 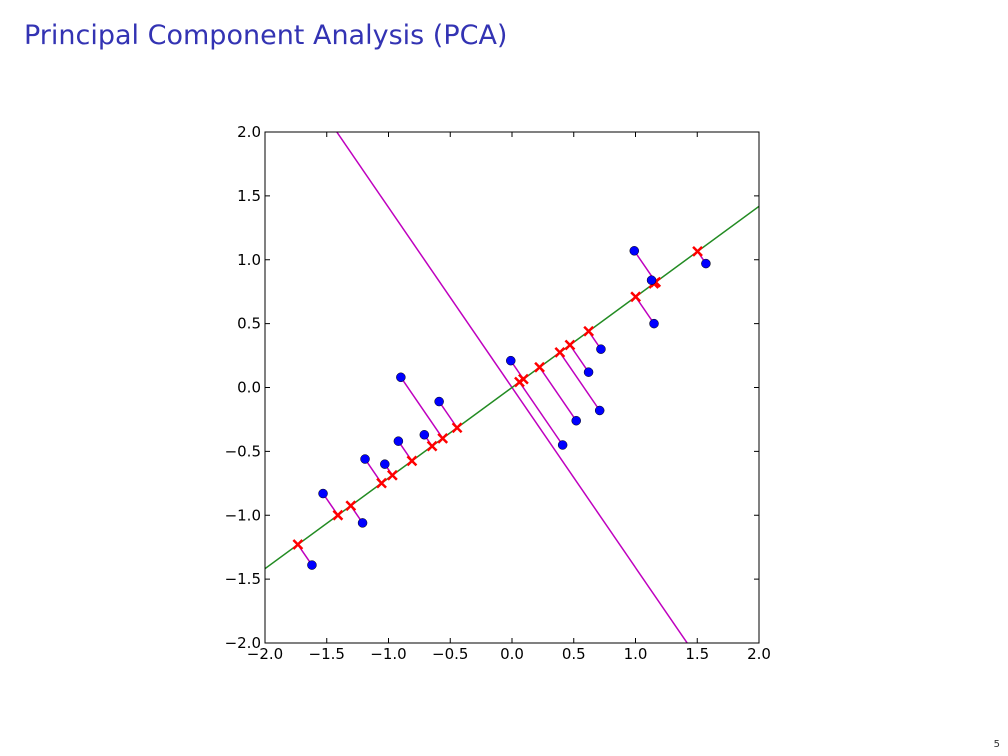 What do you see at coordinates (249, 388) in the screenshot?
I see `y-tick-label: 0.0` at bounding box center [249, 388].